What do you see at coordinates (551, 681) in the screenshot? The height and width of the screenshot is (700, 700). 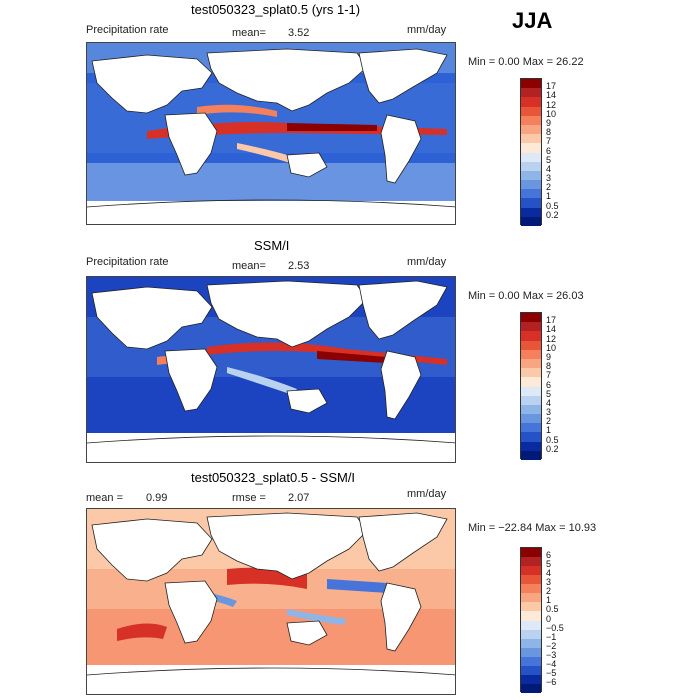 I see `colorbar-tick-label: −6` at bounding box center [551, 681].